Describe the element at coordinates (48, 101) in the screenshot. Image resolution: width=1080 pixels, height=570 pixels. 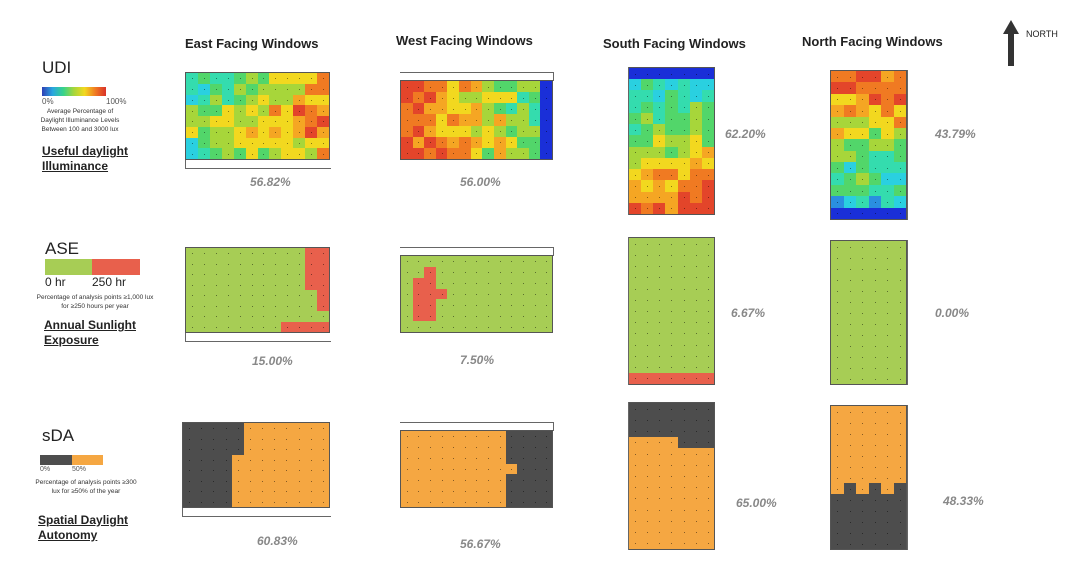
I see `udi-legend-min: 0%` at that location.